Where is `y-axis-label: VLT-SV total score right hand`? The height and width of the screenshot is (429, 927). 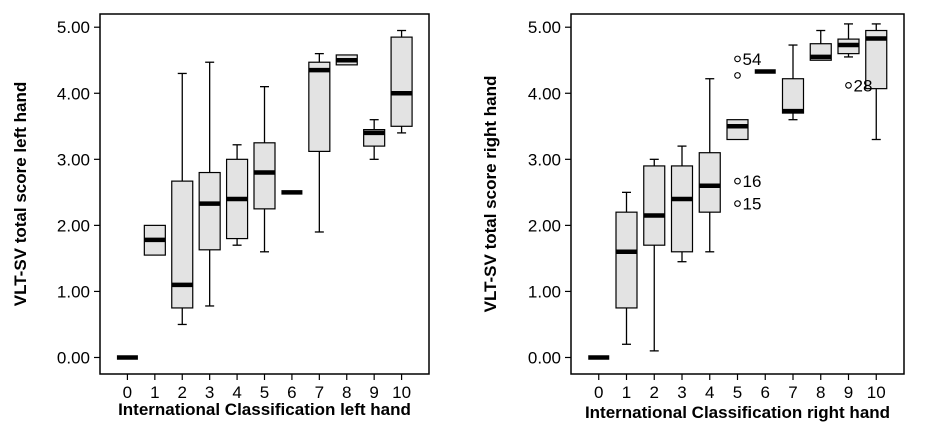 y-axis-label: VLT-SV total score right hand is located at coordinates (490, 194).